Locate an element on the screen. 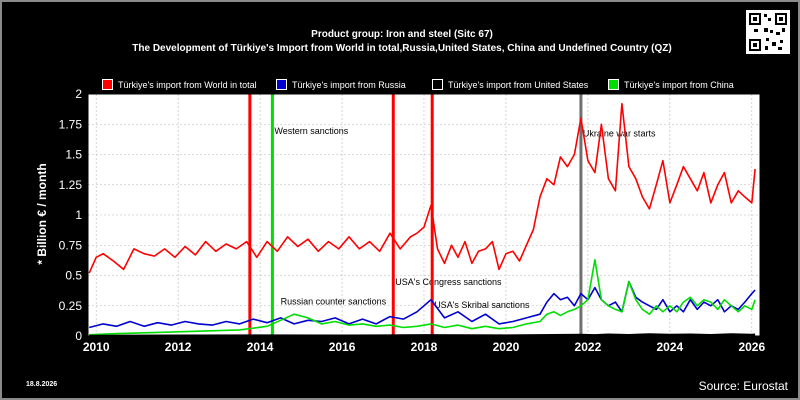 This screenshot has height=400, width=800. chart-title-line1: Product group: Iron and steel (Sitc 67) is located at coordinates (402, 34).